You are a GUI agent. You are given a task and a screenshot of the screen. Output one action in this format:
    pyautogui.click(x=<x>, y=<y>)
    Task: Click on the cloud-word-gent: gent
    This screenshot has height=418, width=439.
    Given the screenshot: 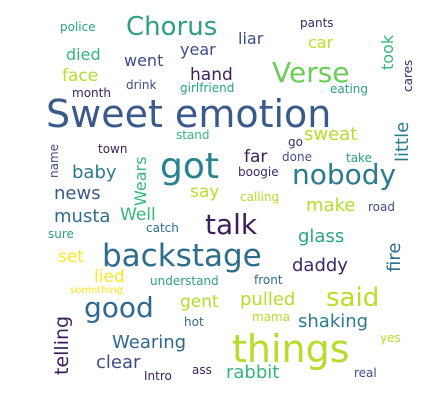 What is the action you would take?
    pyautogui.click(x=199, y=302)
    